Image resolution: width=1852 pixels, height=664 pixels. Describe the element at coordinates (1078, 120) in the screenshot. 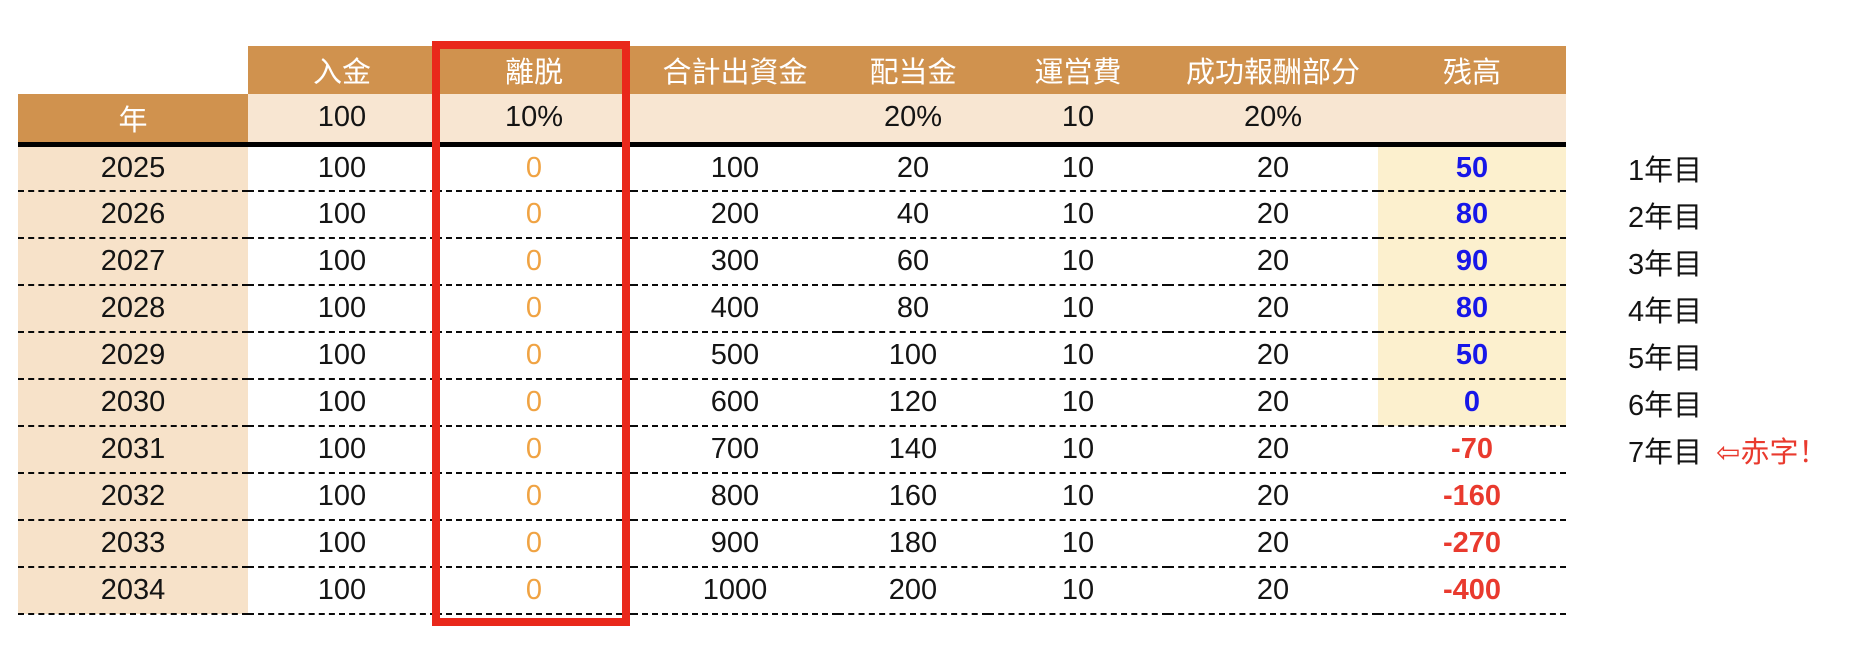

I see `param-operating-cost: 10` at that location.